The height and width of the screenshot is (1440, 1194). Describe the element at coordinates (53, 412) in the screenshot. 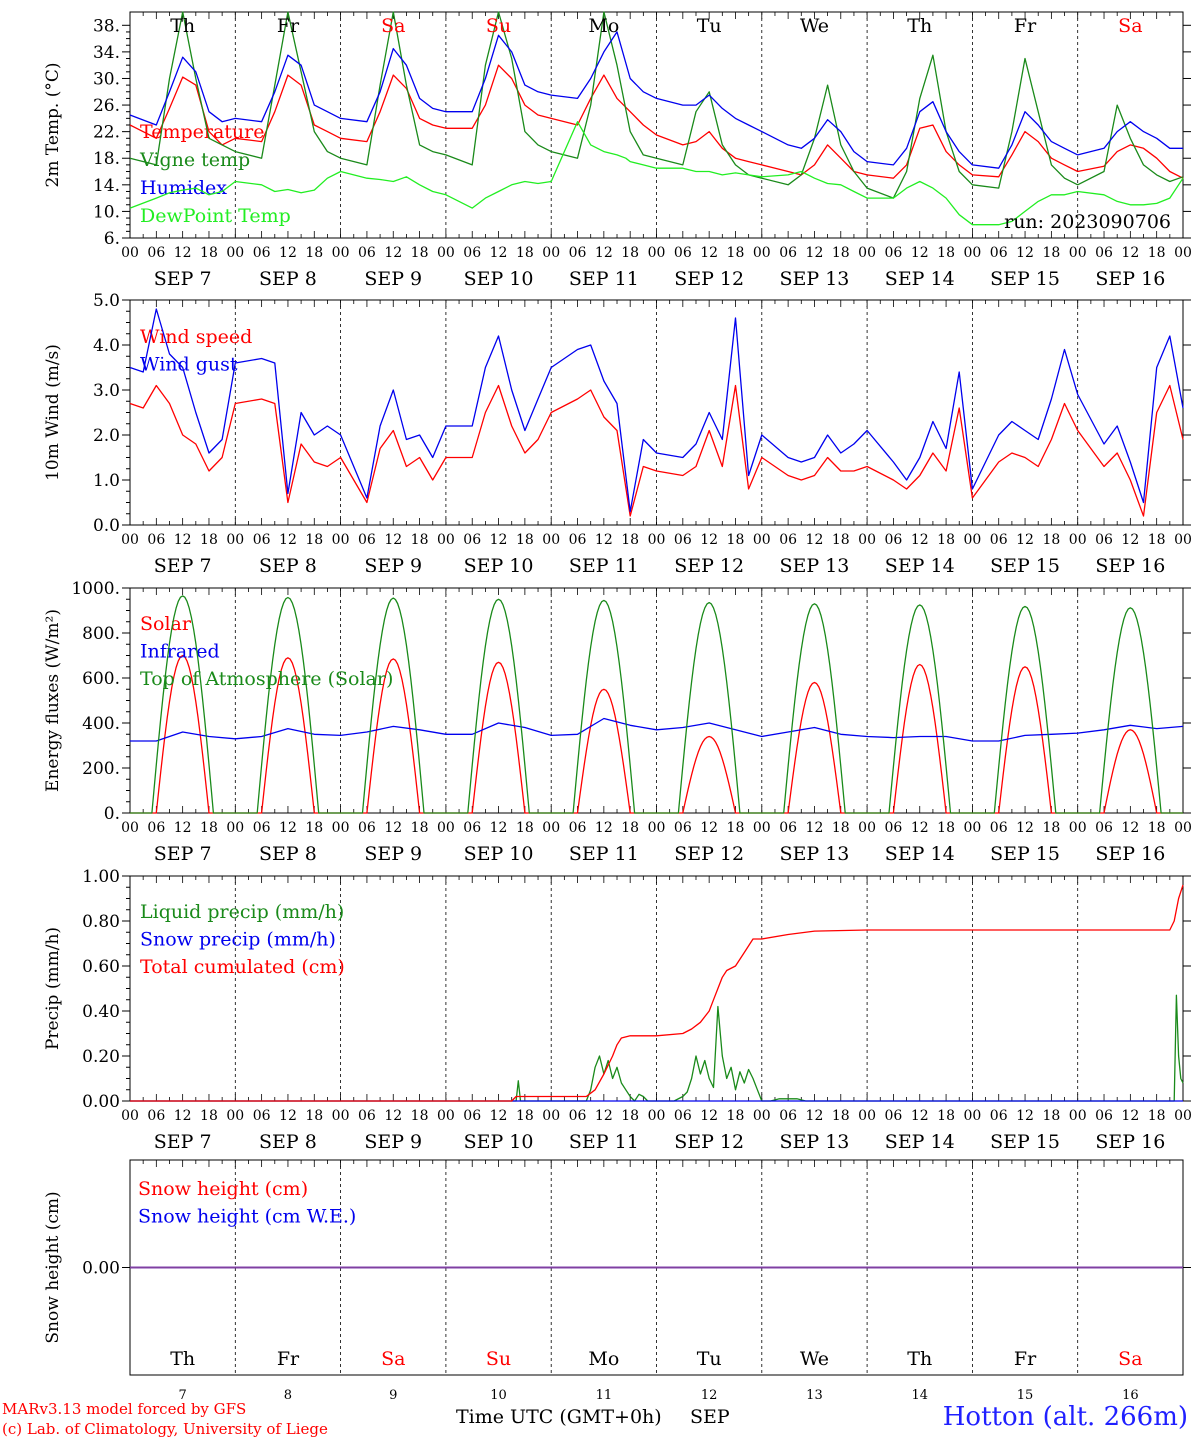

I see `y-axis-label: 10m Wind (m/s)` at that location.